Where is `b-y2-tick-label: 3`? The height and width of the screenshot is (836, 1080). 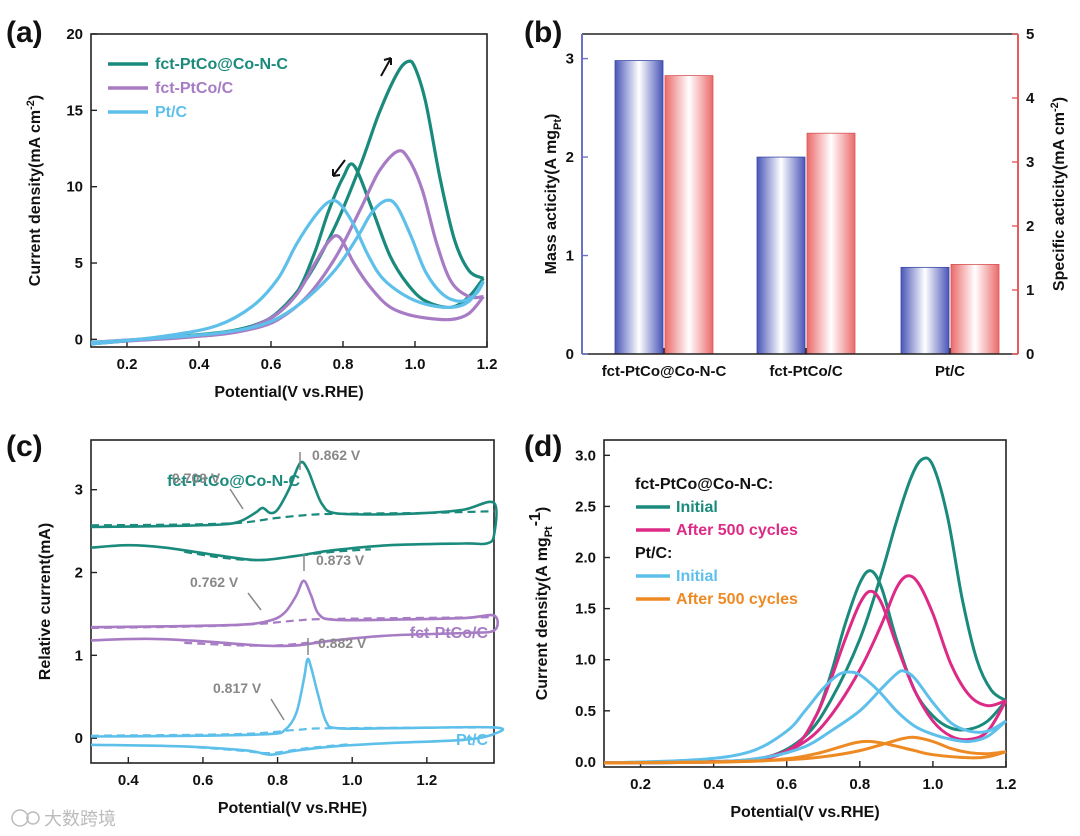 b-y2-tick-label: 3 is located at coordinates (1030, 162).